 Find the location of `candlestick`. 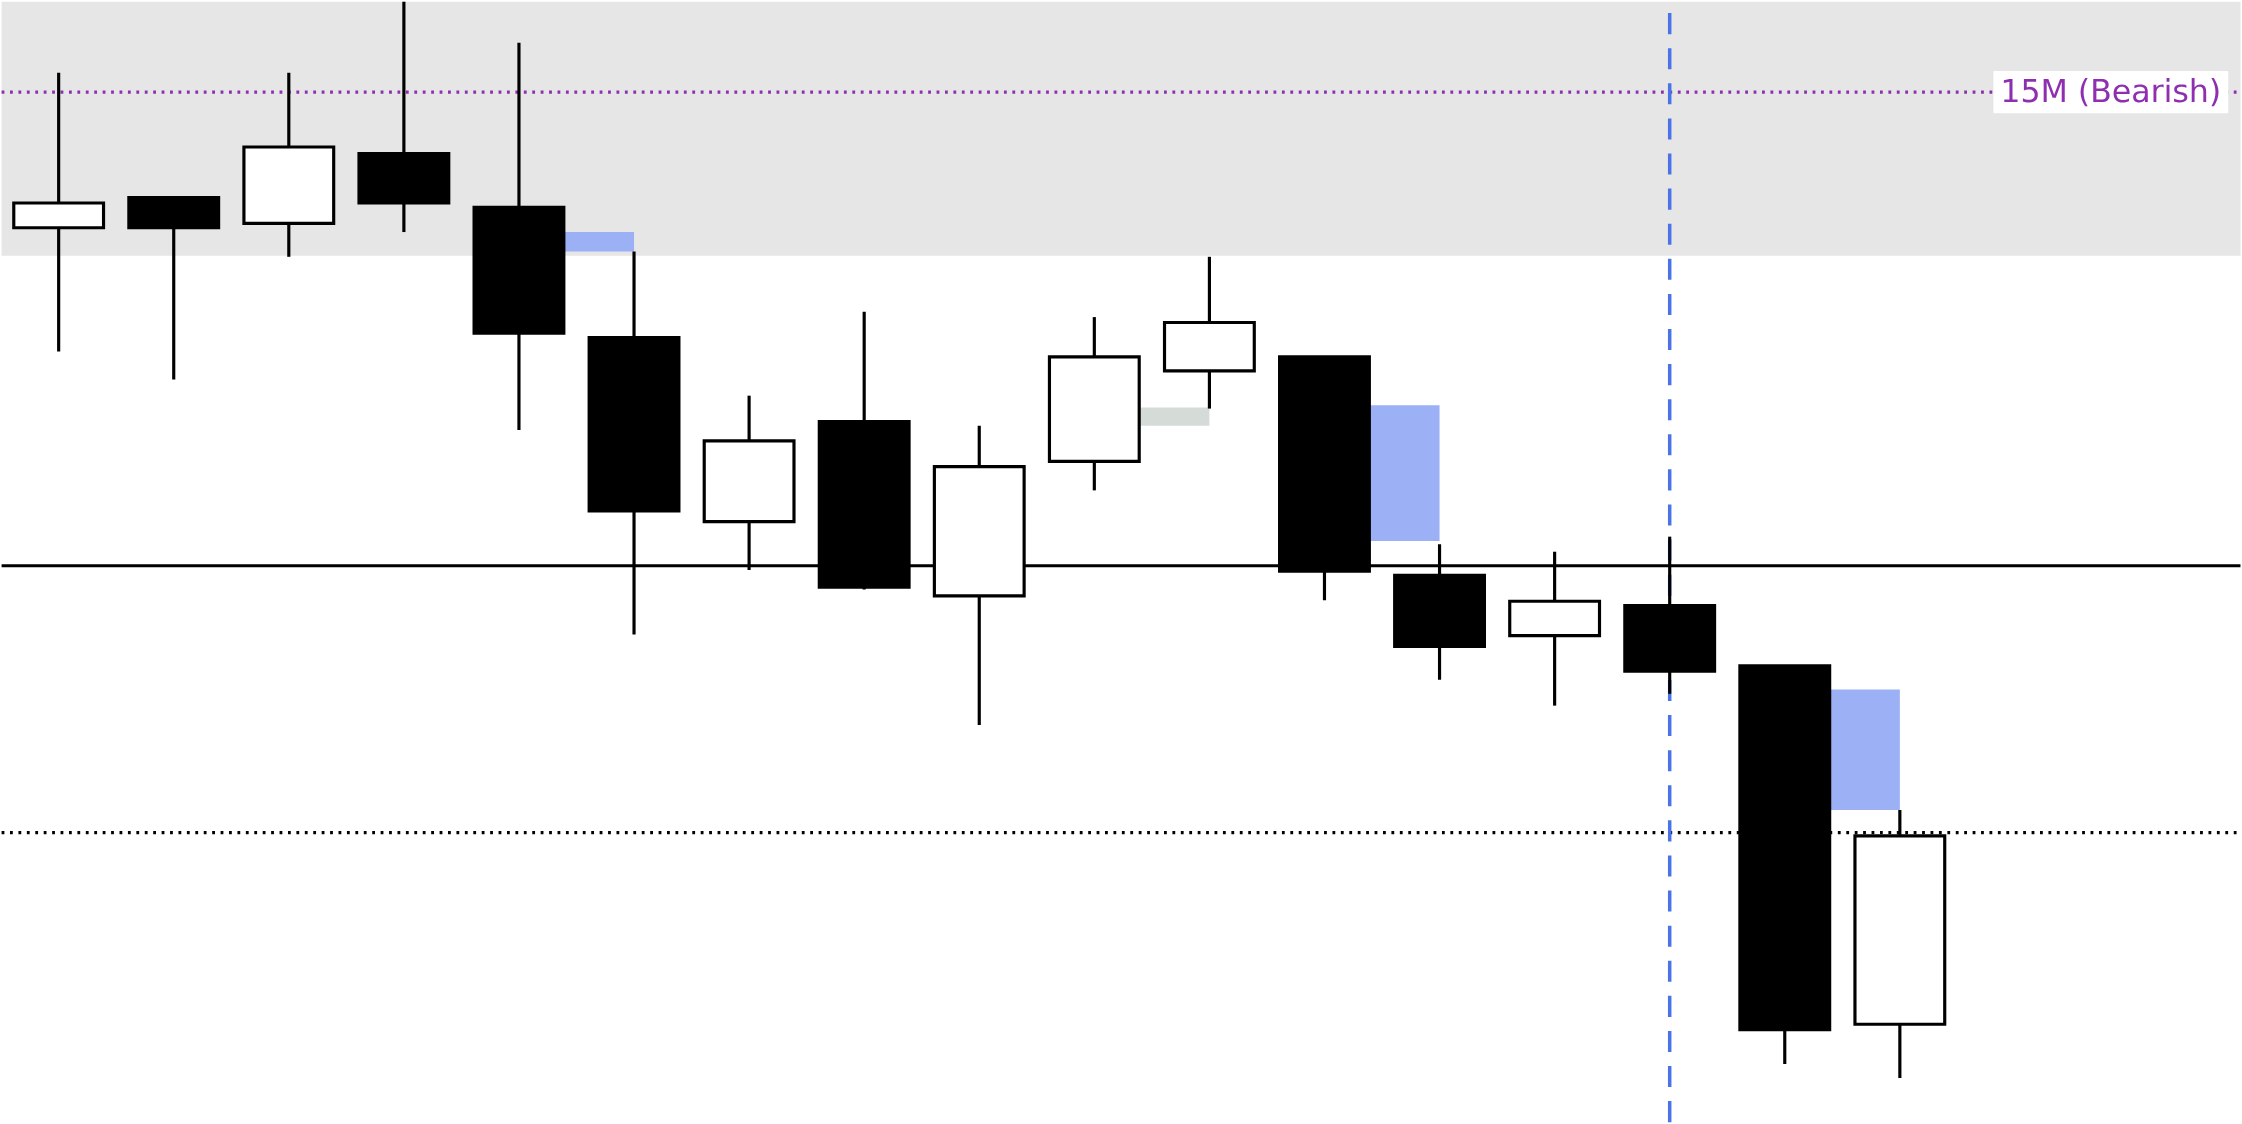

candlestick is located at coordinates (59, 211).